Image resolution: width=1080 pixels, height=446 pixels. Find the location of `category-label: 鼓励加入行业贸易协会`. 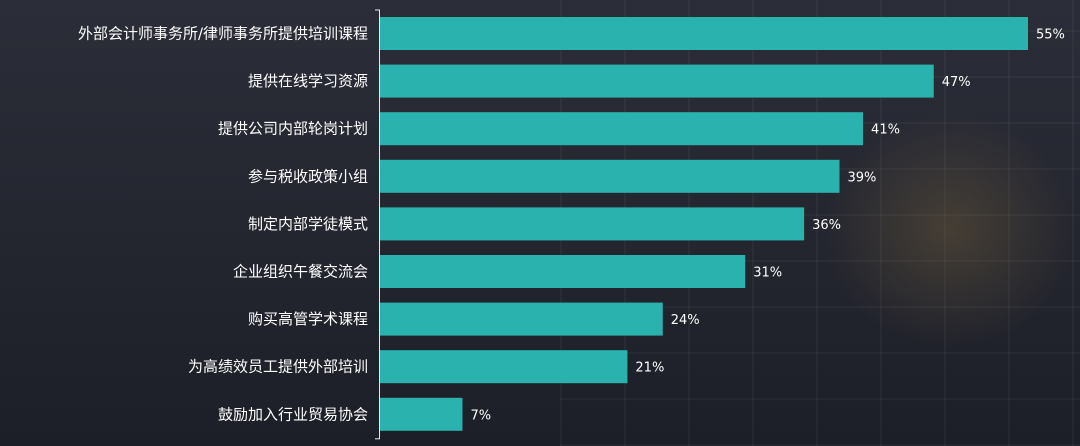

category-label: 鼓励加入行业贸易协会 is located at coordinates (293, 414).